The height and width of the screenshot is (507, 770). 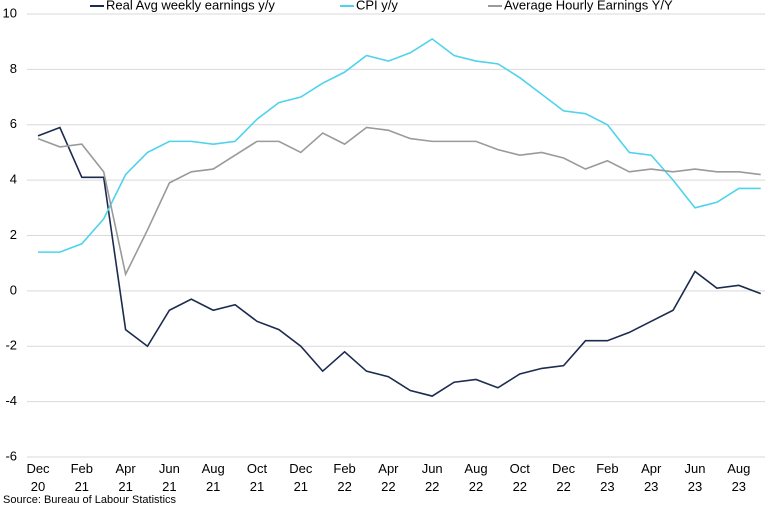 What do you see at coordinates (344, 477) in the screenshot?
I see `x-tick-label: Feb 22` at bounding box center [344, 477].